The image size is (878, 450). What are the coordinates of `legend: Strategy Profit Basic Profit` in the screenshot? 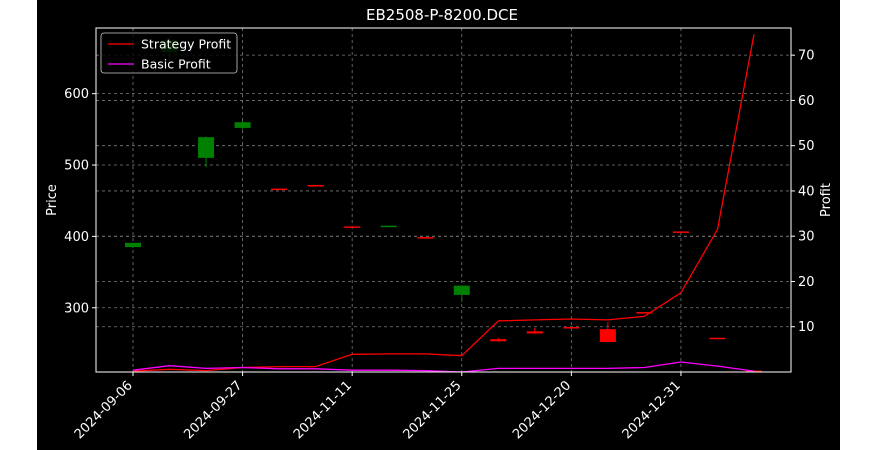 It's located at (169, 53).